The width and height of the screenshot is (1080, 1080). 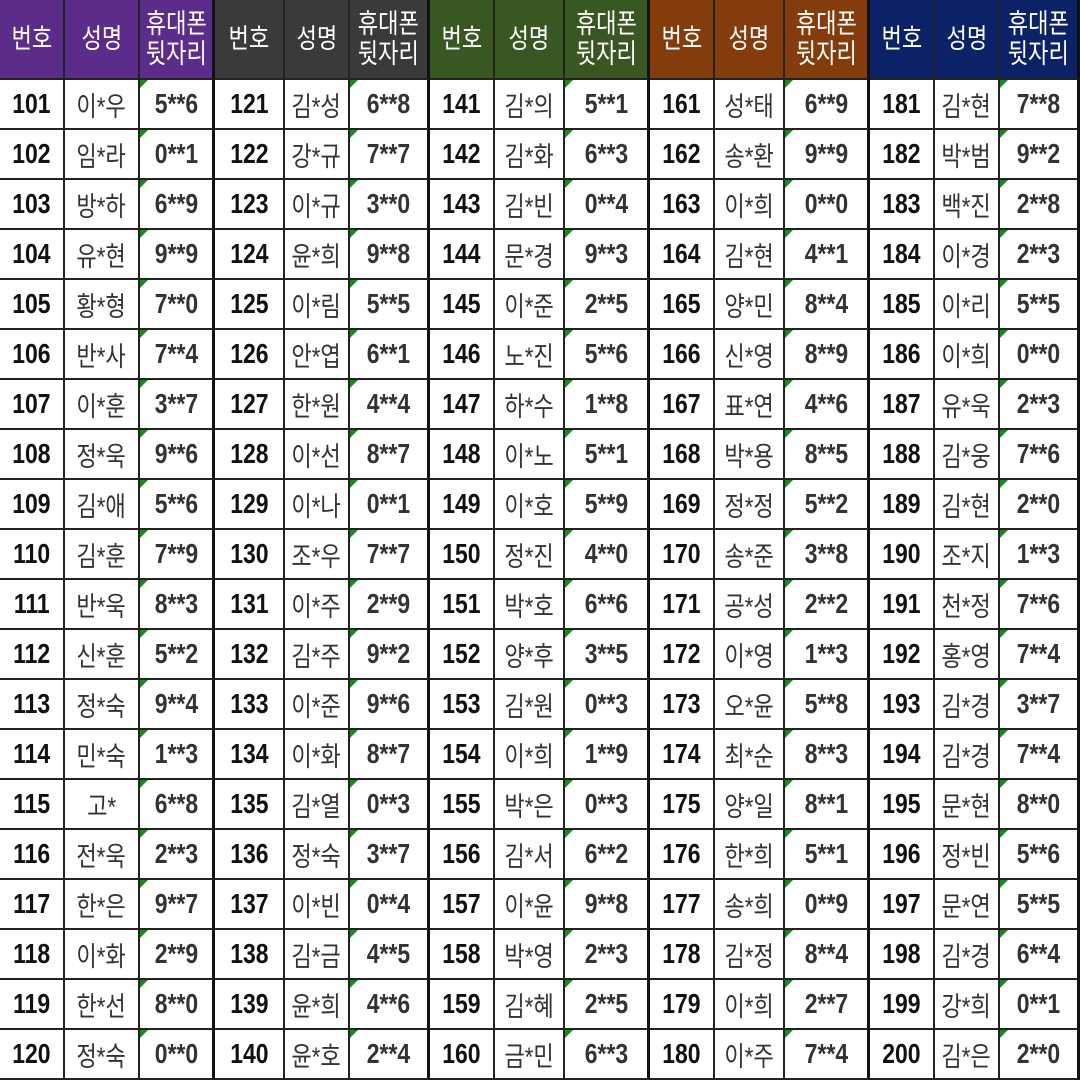 I want to click on cell-phone-suffix: 2**8, so click(x=1040, y=205).